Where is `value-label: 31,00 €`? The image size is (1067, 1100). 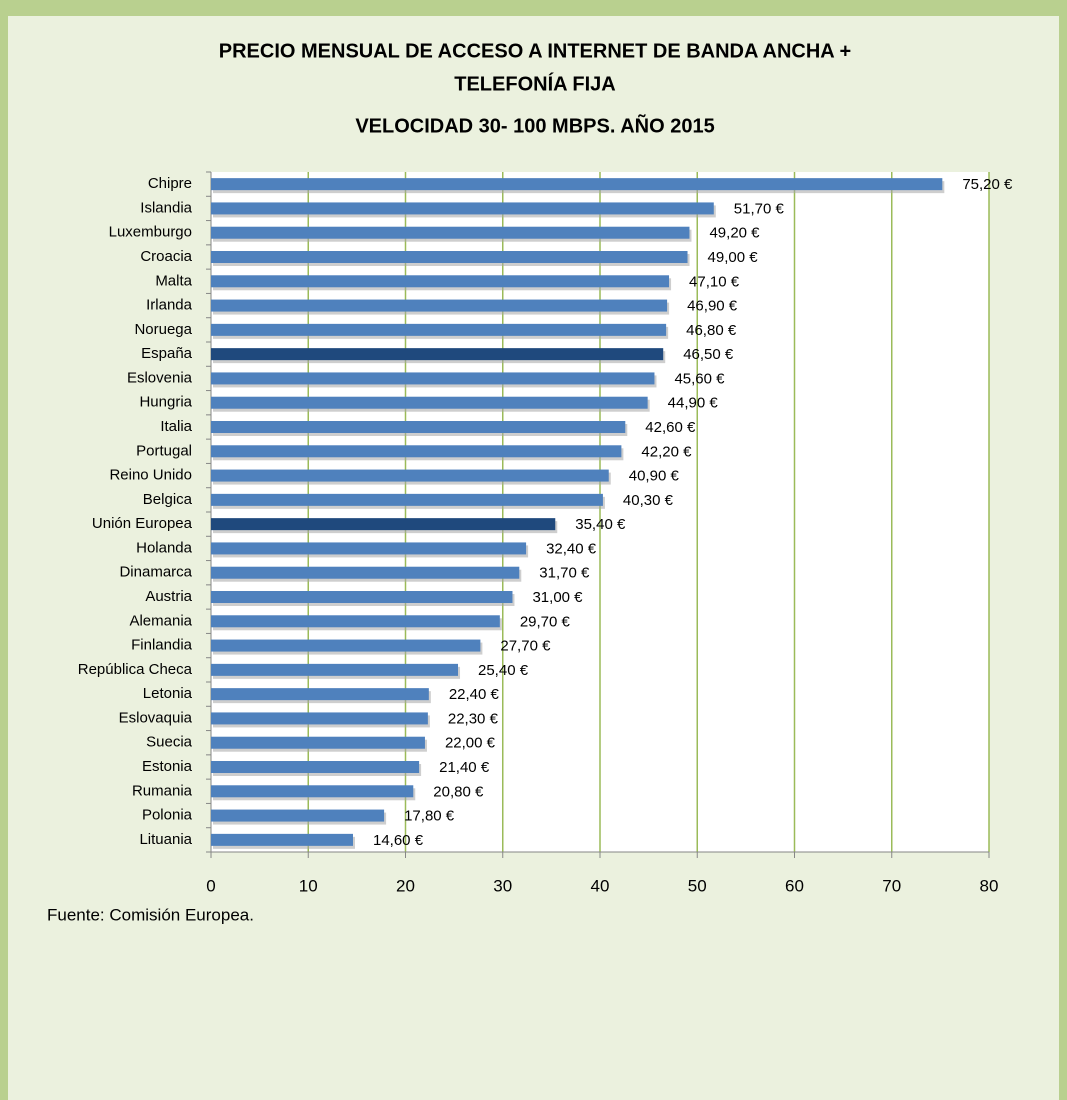 value-label: 31,00 € is located at coordinates (557, 597).